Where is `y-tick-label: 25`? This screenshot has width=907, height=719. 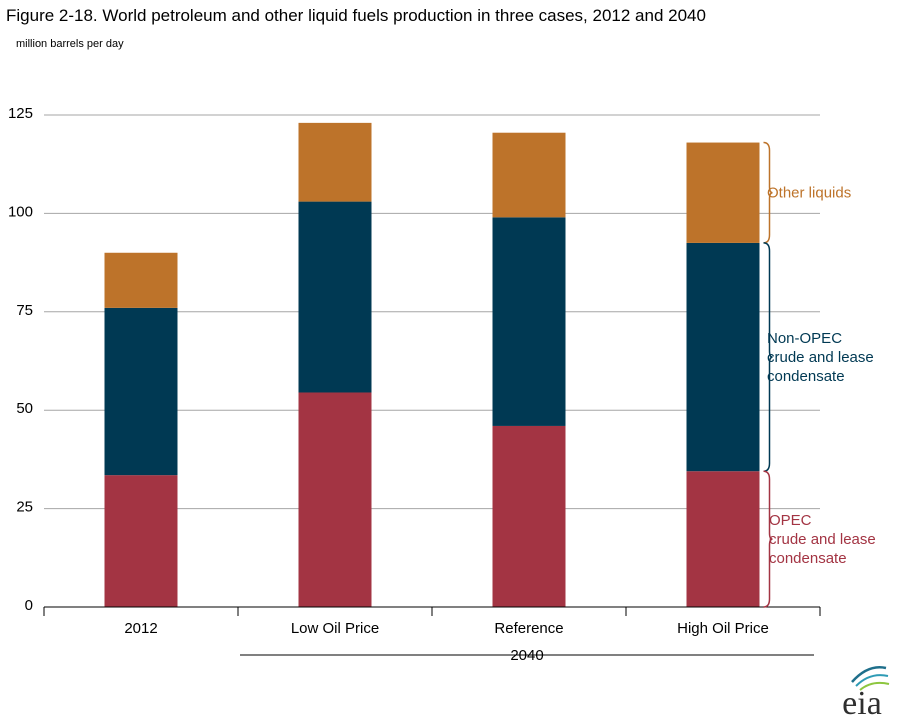
y-tick-label: 25 is located at coordinates (24, 507).